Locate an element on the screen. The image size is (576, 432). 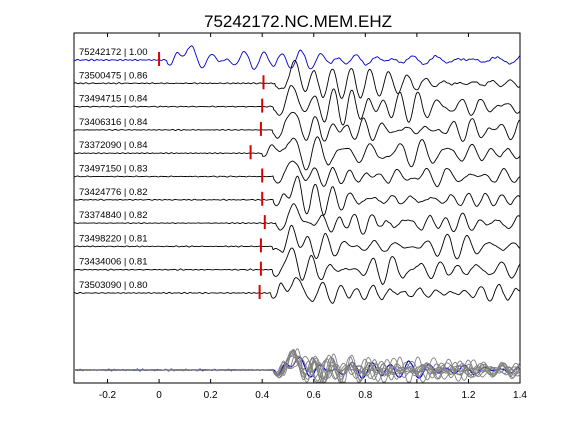
x-tick-label-5: 0.8 is located at coordinates (365, 395).